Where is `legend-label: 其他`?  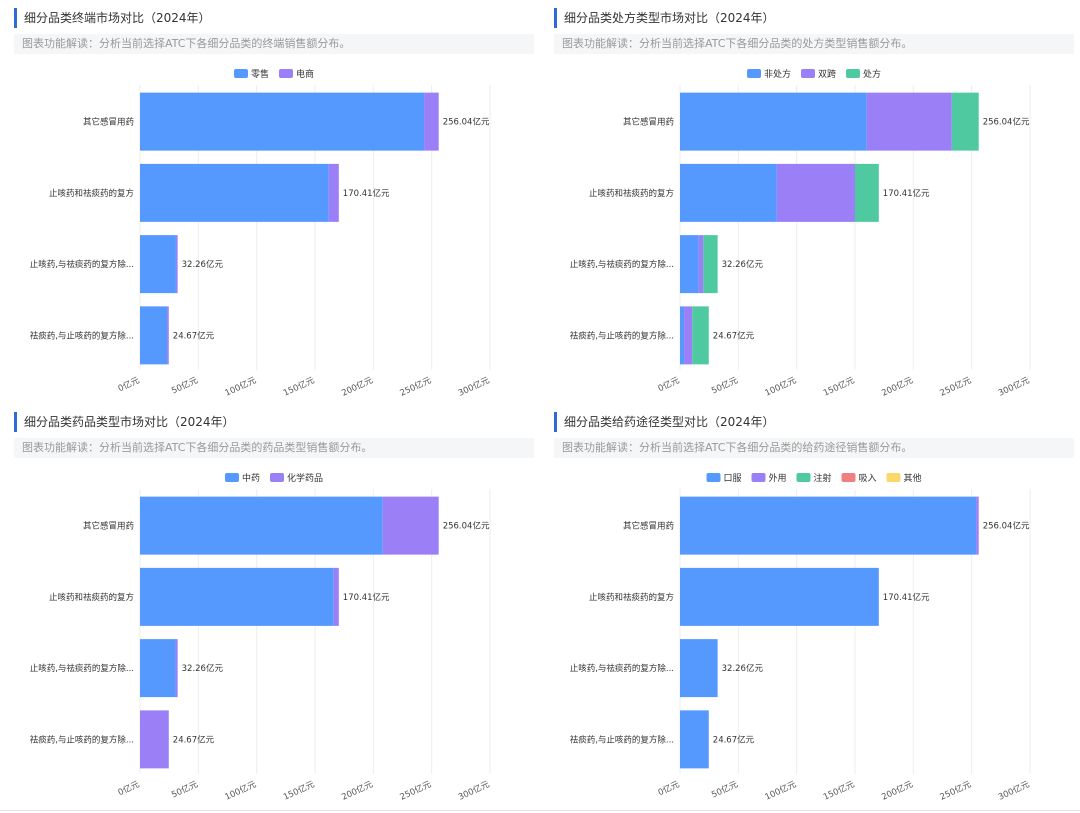 legend-label: 其他 is located at coordinates (913, 478).